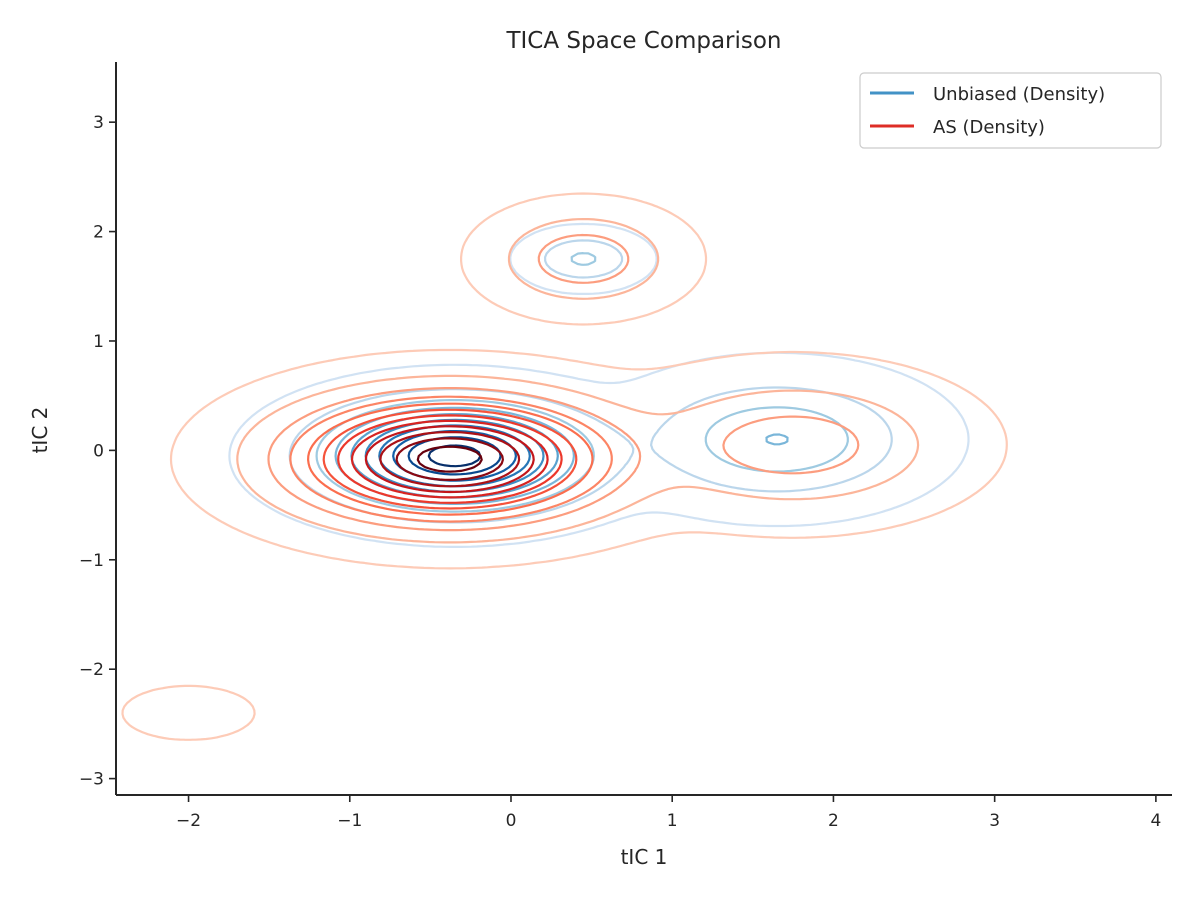 The image size is (1200, 901). What do you see at coordinates (643, 41) in the screenshot?
I see `chart-title: TICA Space Comparison` at bounding box center [643, 41].